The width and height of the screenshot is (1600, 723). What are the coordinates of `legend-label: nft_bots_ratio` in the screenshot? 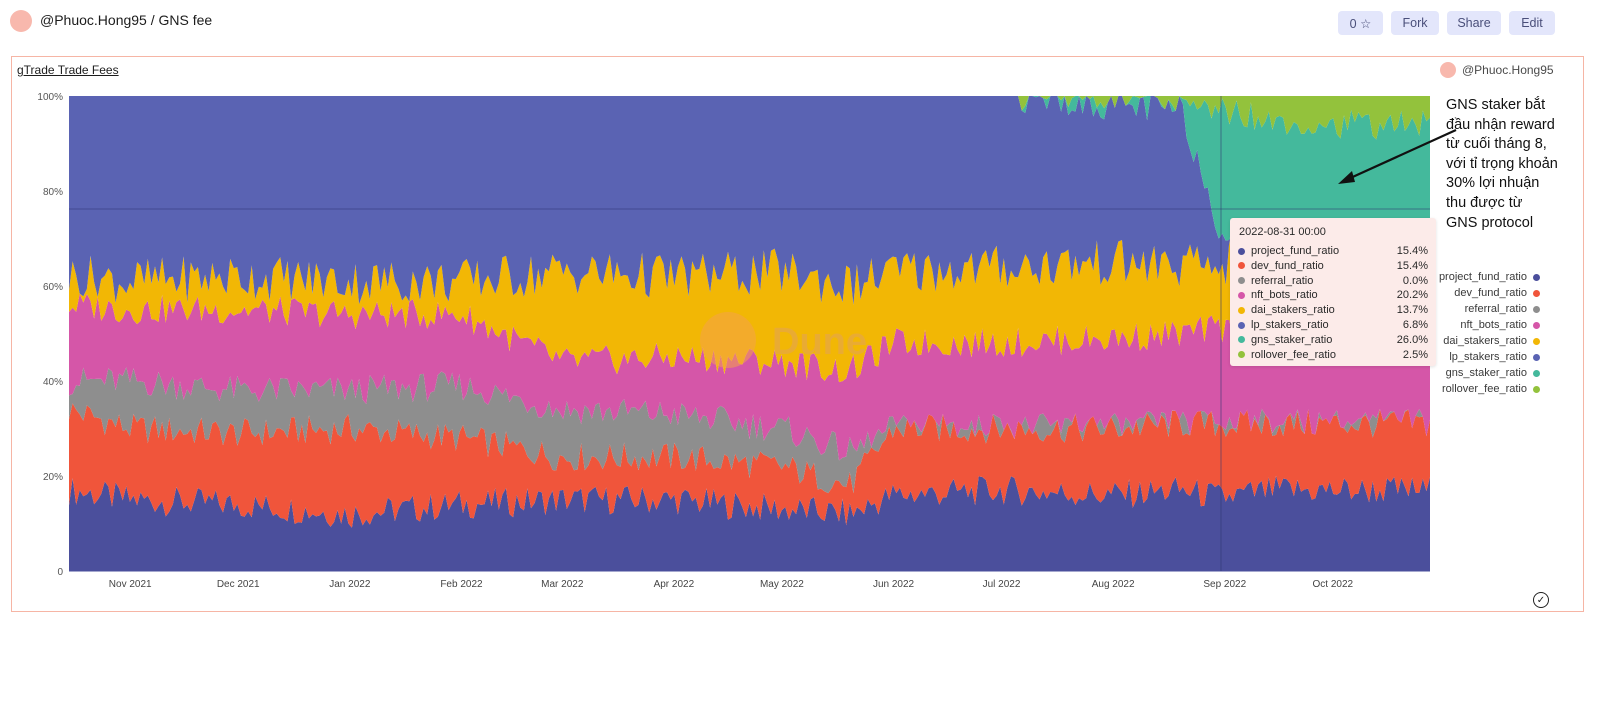 It's located at (1493, 325).